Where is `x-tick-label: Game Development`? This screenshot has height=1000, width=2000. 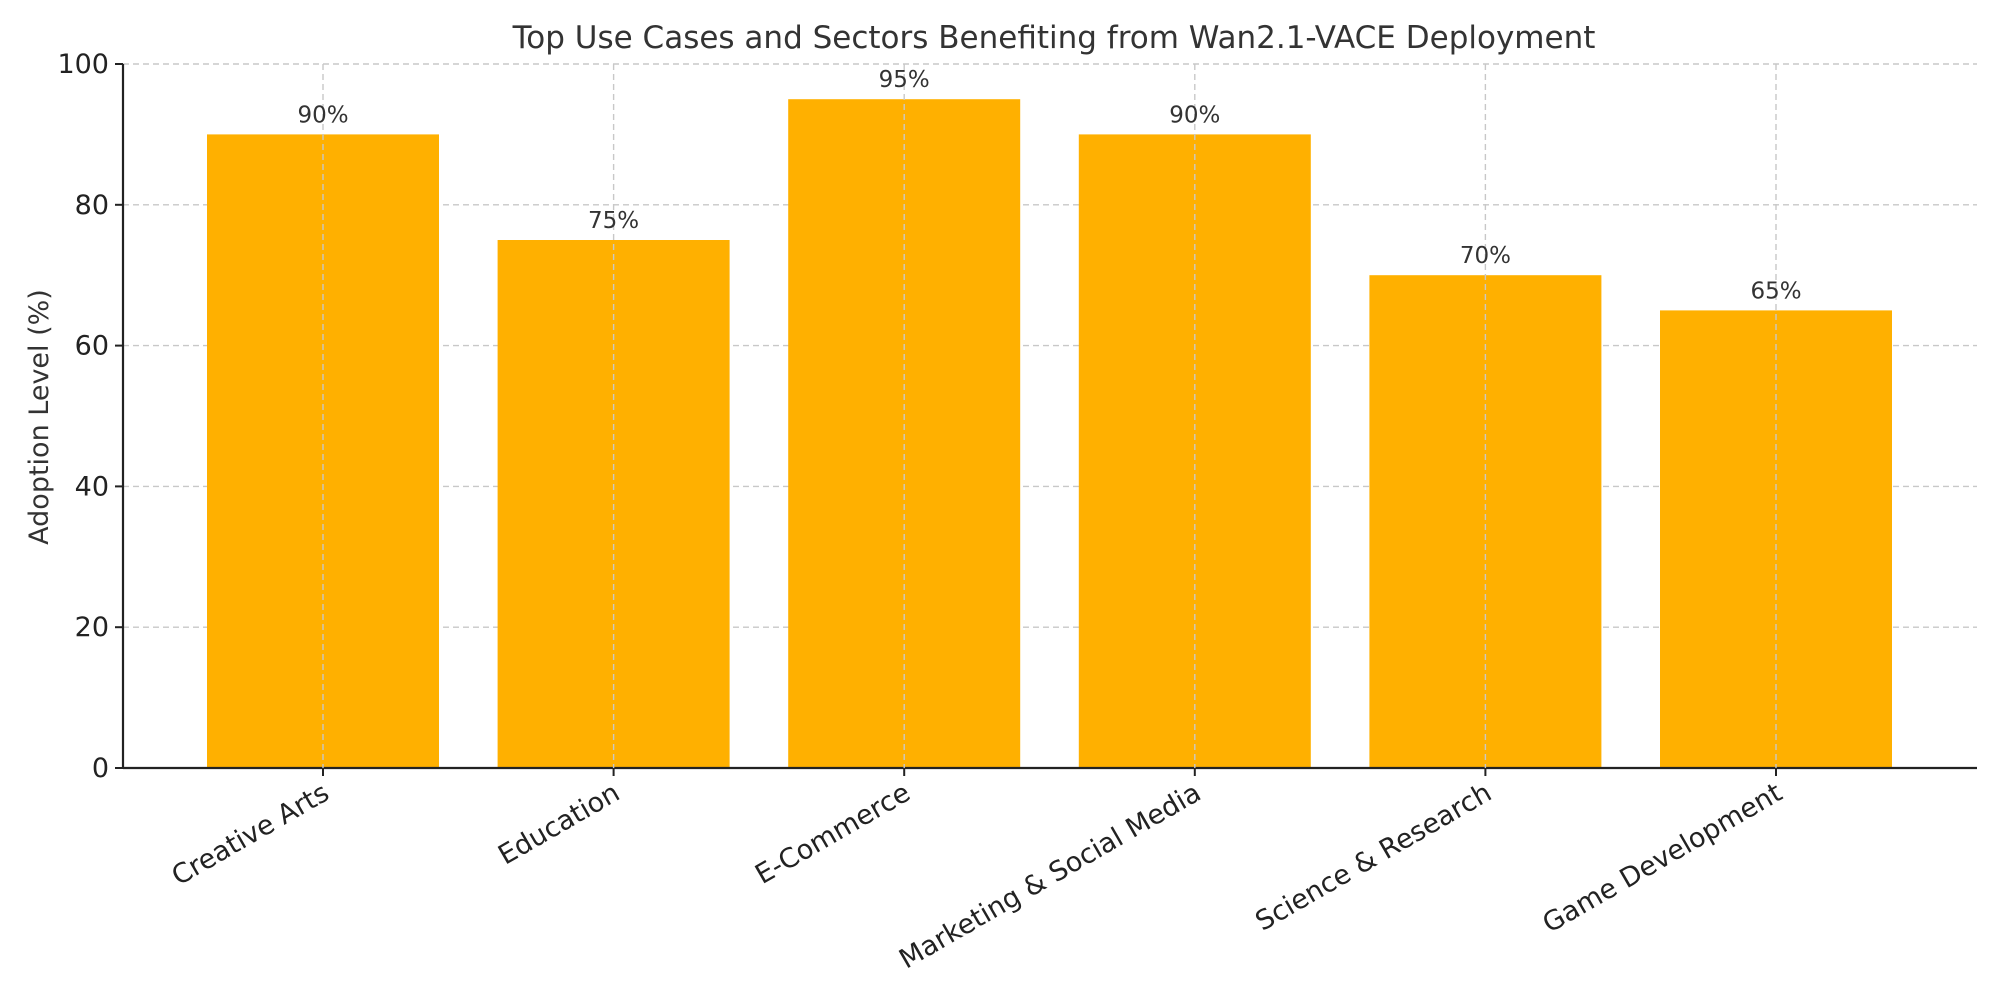
x-tick-label: Game Development is located at coordinates (1663, 858).